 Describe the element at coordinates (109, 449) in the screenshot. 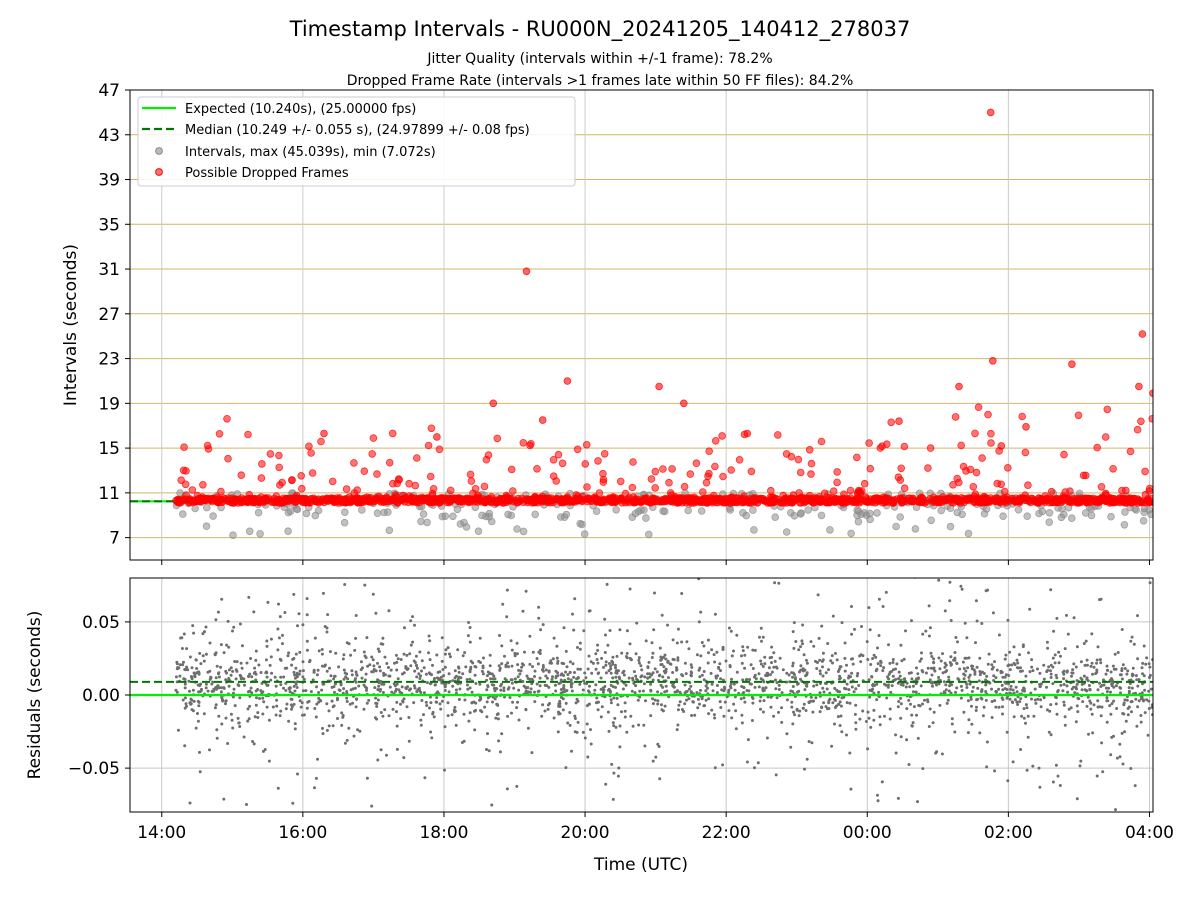

I see `intervals-y-tick-label: 15` at that location.